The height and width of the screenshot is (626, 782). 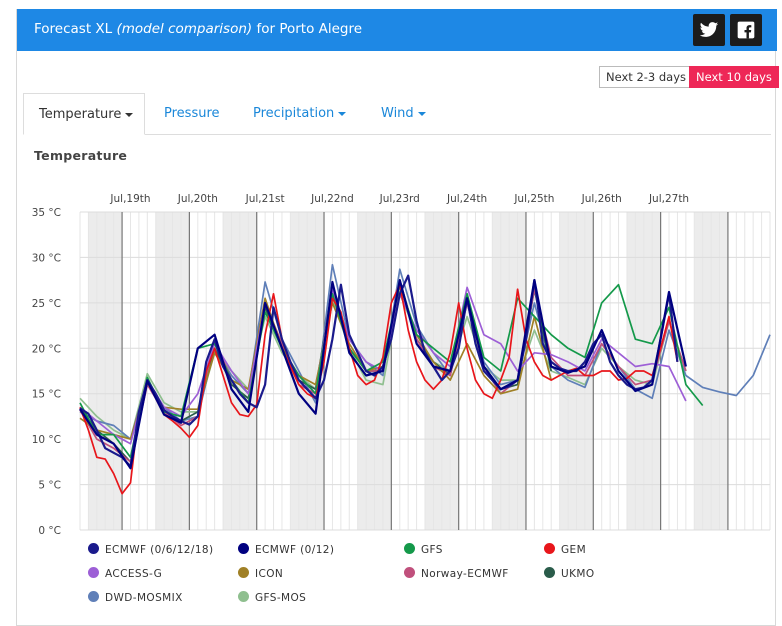 I want to click on legend-item: DWD-MOSMIX, so click(x=135, y=600).